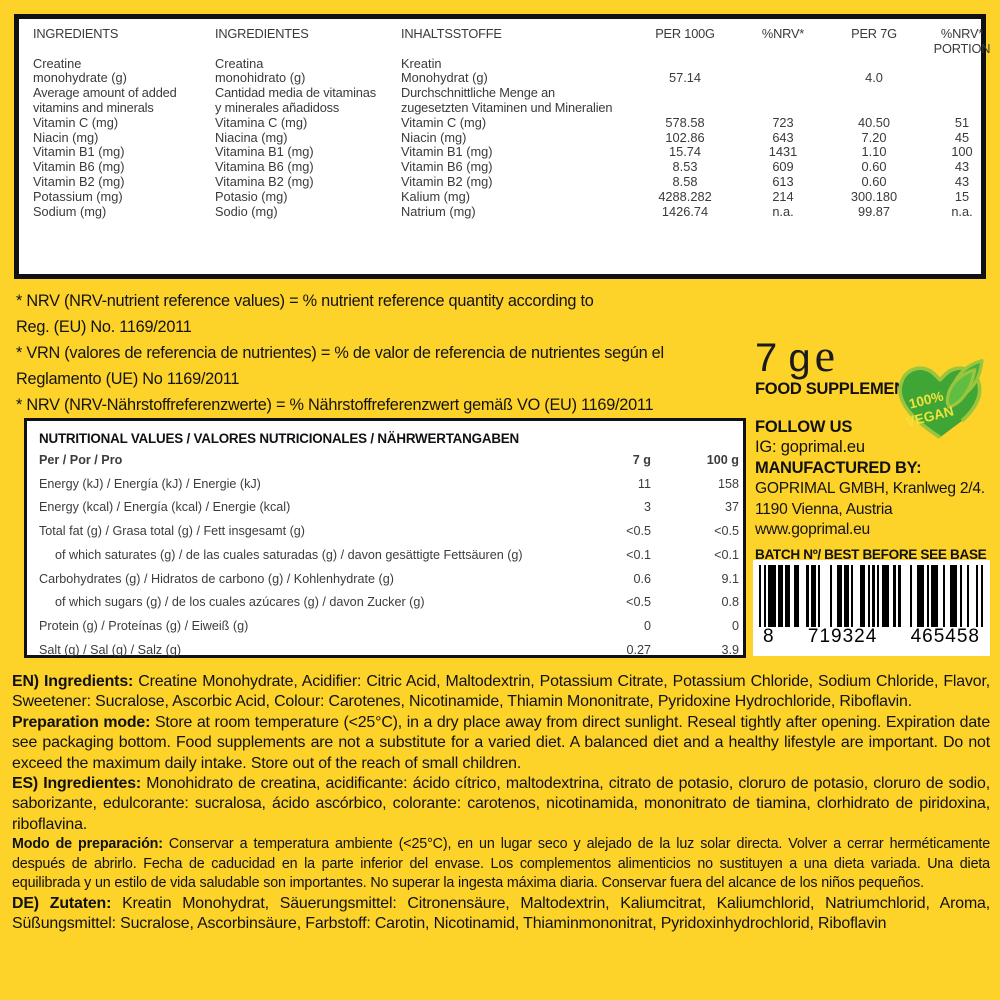 Image resolution: width=1000 pixels, height=1000 pixels. Describe the element at coordinates (647, 625) in the screenshot. I see `nutri-value-7g: 0` at that location.